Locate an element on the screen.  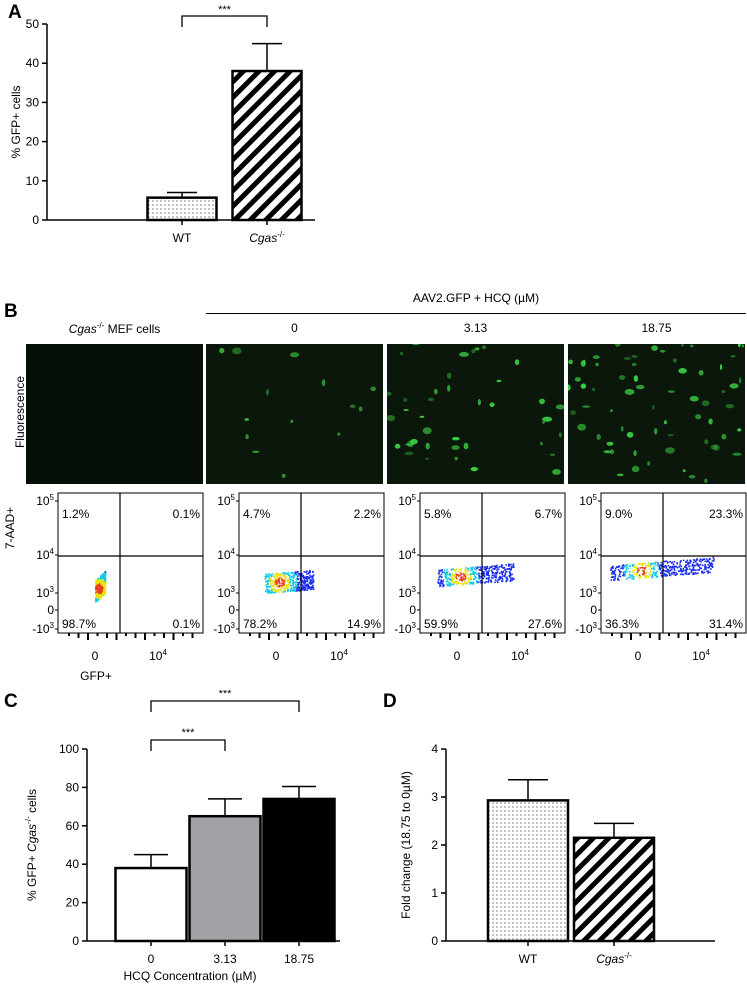
panel-label-c: C is located at coordinates (11, 701).